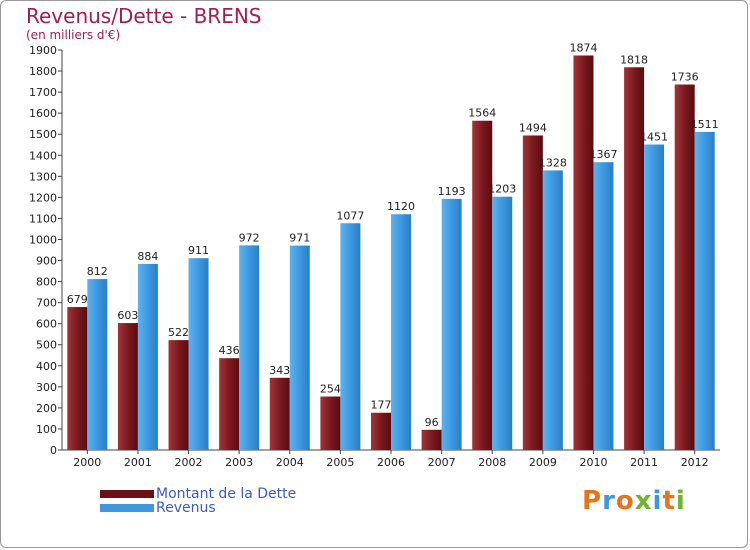  I want to click on logo-letter: x, so click(643, 501).